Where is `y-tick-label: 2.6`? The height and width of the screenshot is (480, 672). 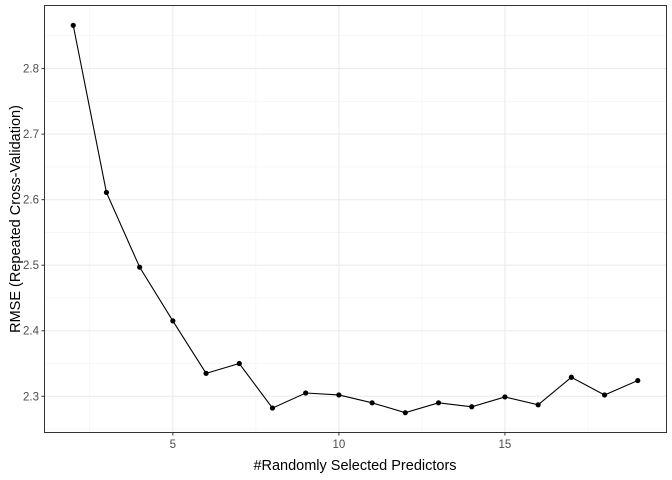
y-tick-label: 2.6 is located at coordinates (31, 201).